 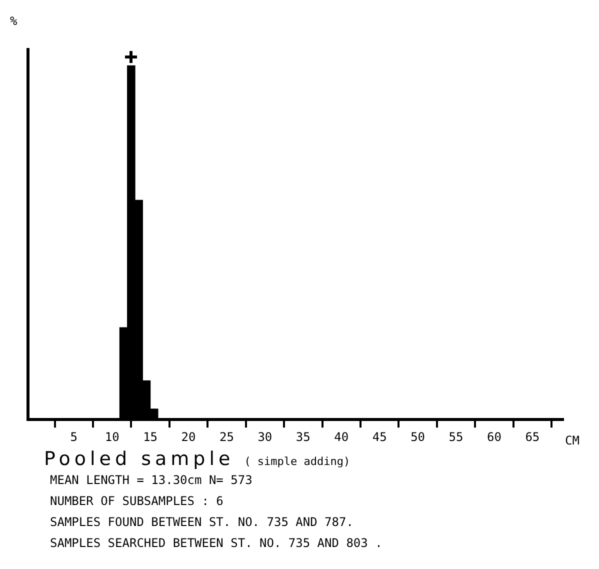 I want to click on x-tick-label: 45, so click(x=379, y=437).